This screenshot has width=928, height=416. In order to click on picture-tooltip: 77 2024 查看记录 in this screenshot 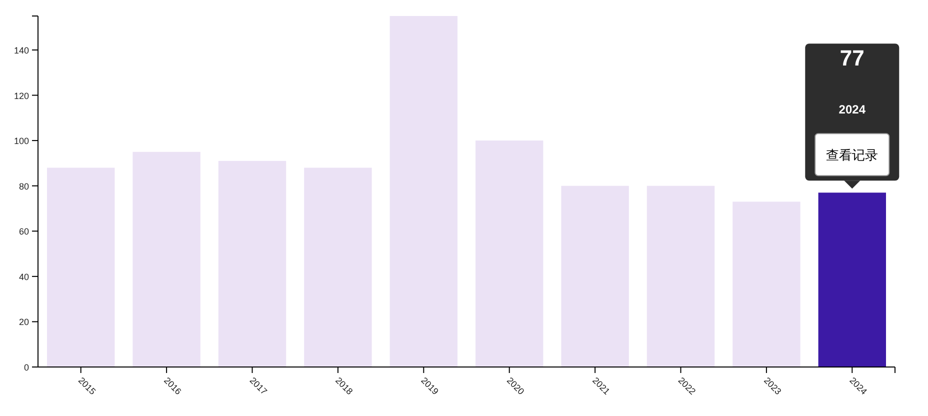, I will do `click(852, 116)`.